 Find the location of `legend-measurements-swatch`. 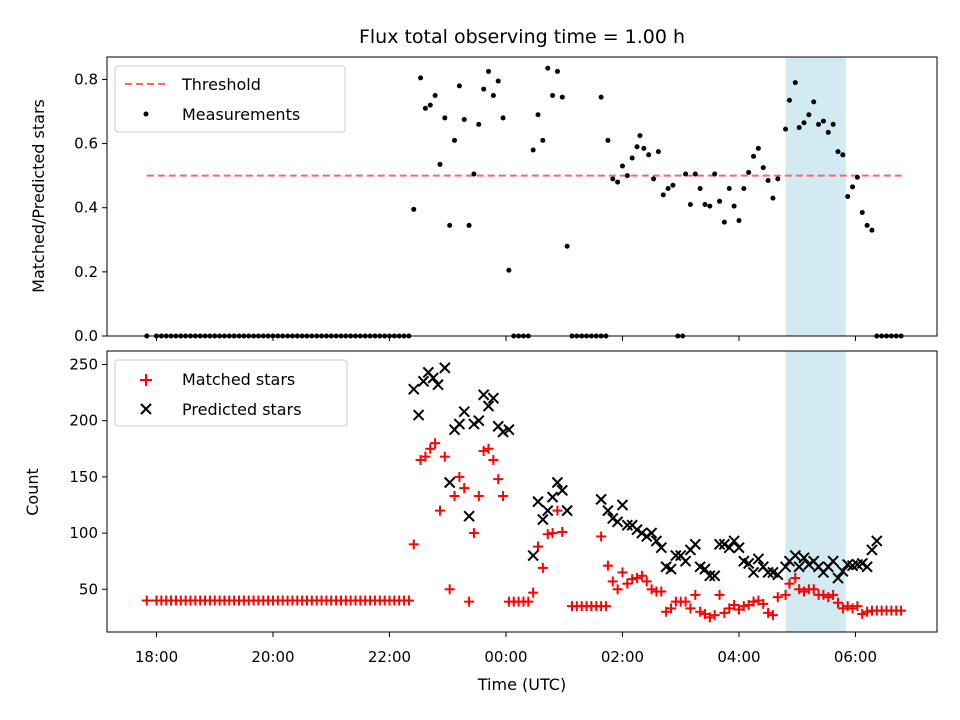

legend-measurements-swatch is located at coordinates (146, 114).